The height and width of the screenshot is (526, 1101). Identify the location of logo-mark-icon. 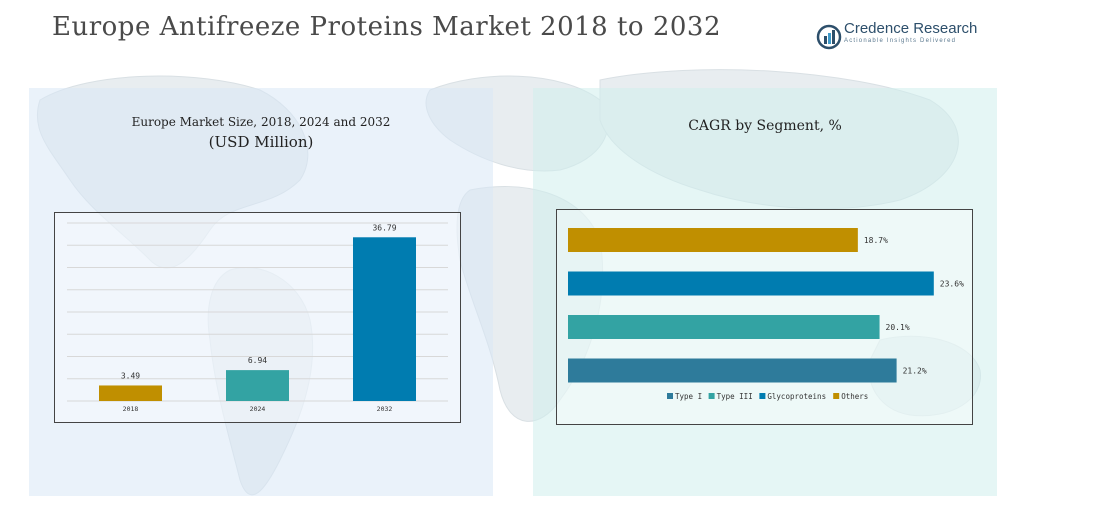
(829, 37).